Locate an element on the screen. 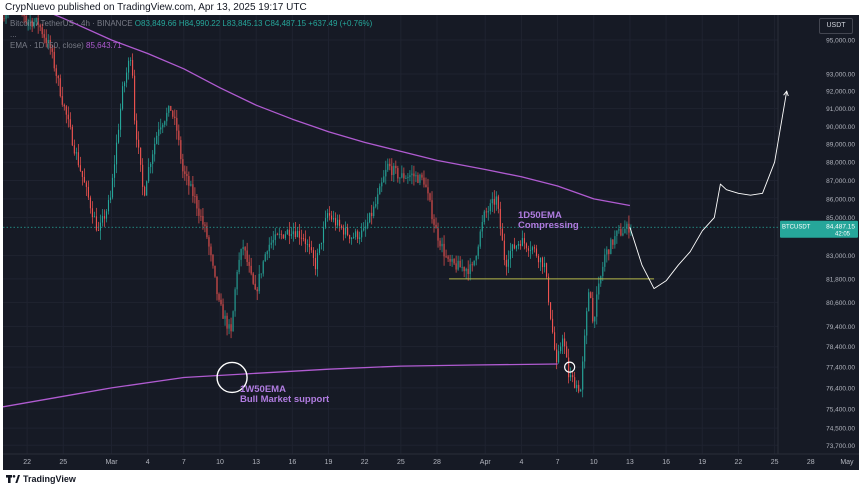 The width and height of the screenshot is (860, 488). price-tag-symbol: BTCUSDT is located at coordinates (796, 228).